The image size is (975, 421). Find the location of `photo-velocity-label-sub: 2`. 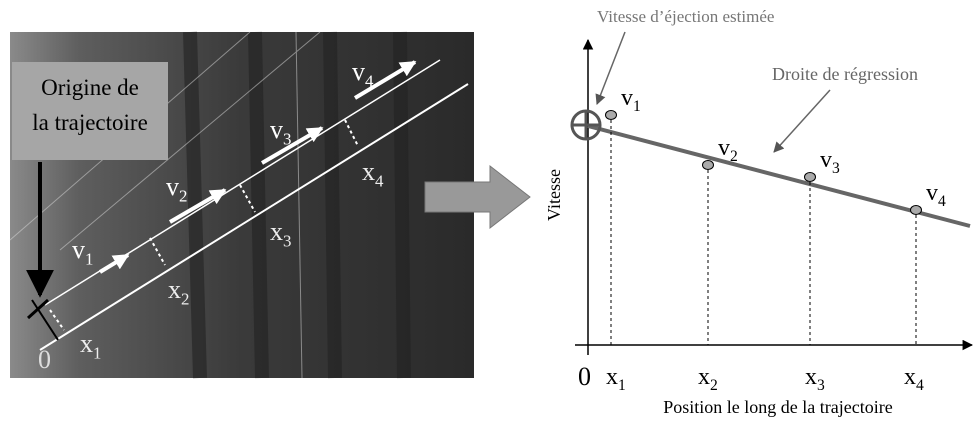

photo-velocity-label-sub: 2 is located at coordinates (183, 196).